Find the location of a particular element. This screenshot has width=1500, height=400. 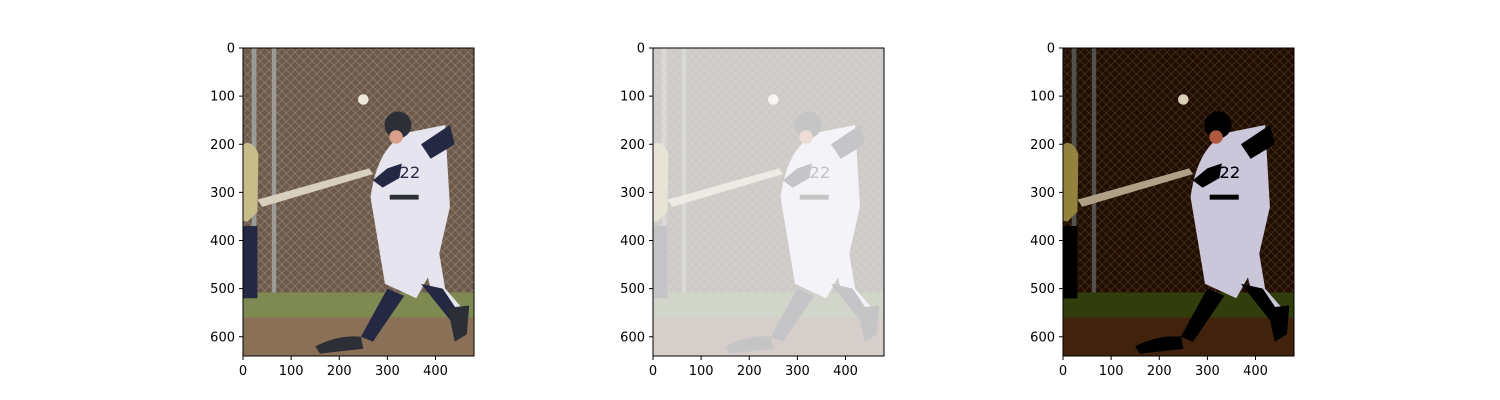

image-brightened is located at coordinates (768, 202).